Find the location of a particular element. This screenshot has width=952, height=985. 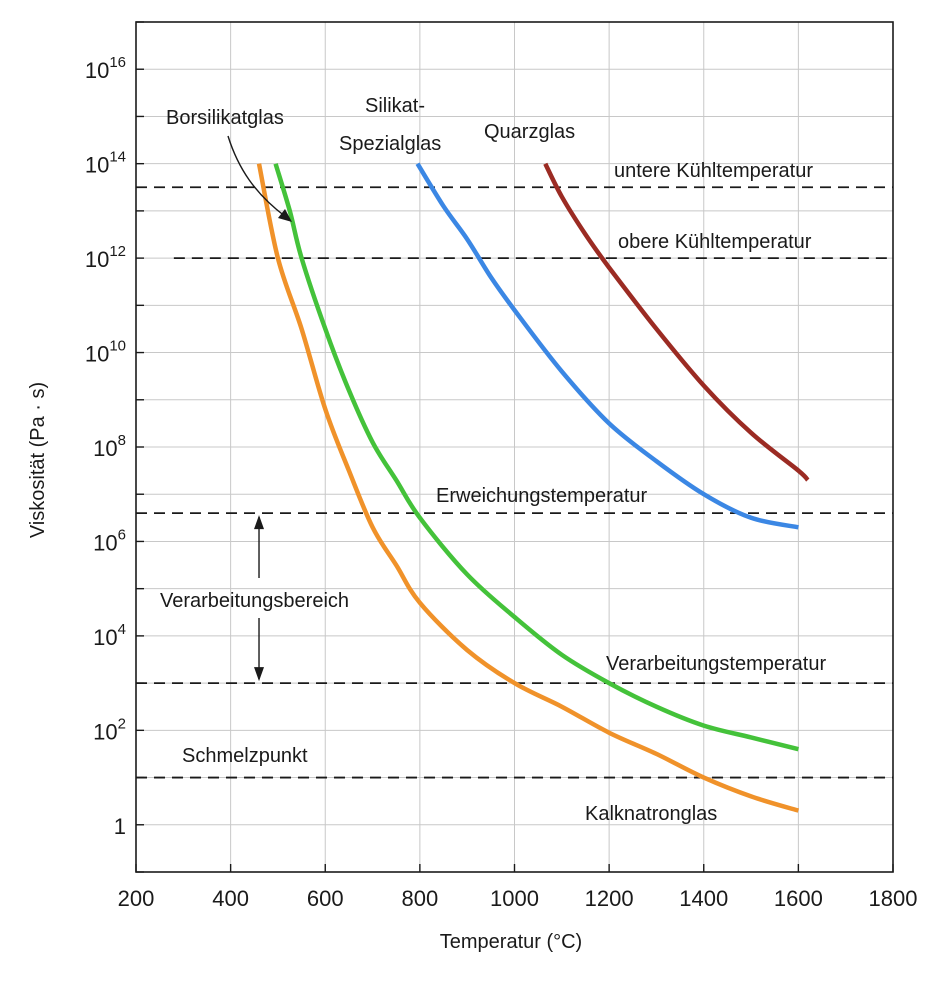

label-verarbeitungsbereich: Verarbeitungsbereich is located at coordinates (254, 601).